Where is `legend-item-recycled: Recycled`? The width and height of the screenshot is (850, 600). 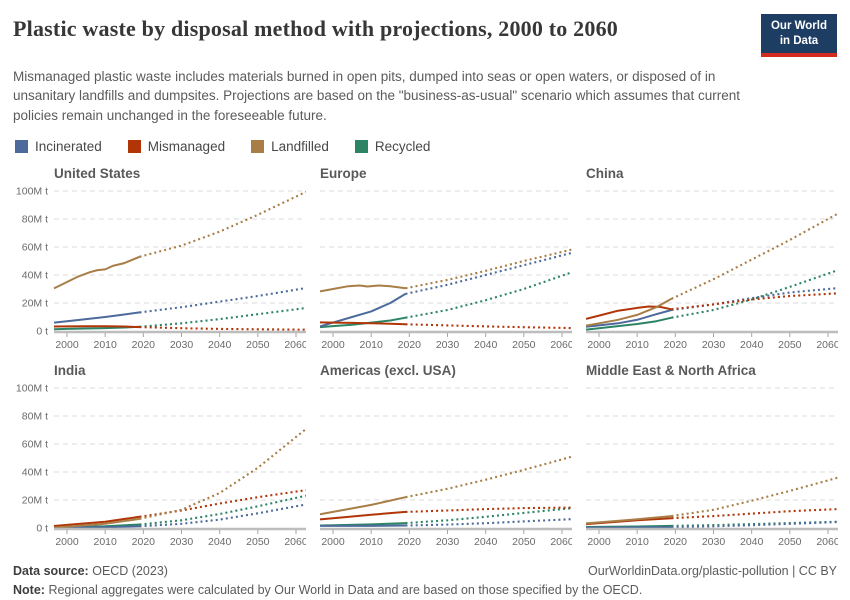
legend-item-recycled: Recycled is located at coordinates (392, 146).